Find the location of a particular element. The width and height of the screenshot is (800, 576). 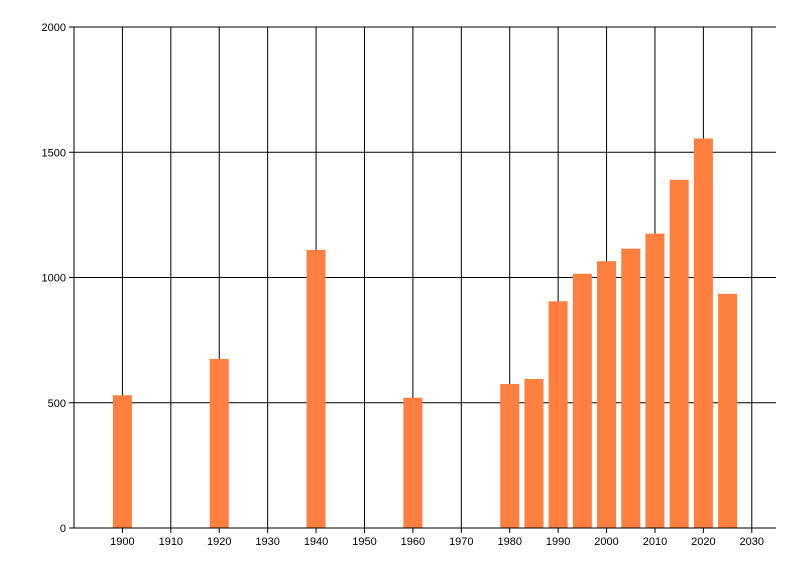

x-tick-label: 1960 is located at coordinates (413, 542).